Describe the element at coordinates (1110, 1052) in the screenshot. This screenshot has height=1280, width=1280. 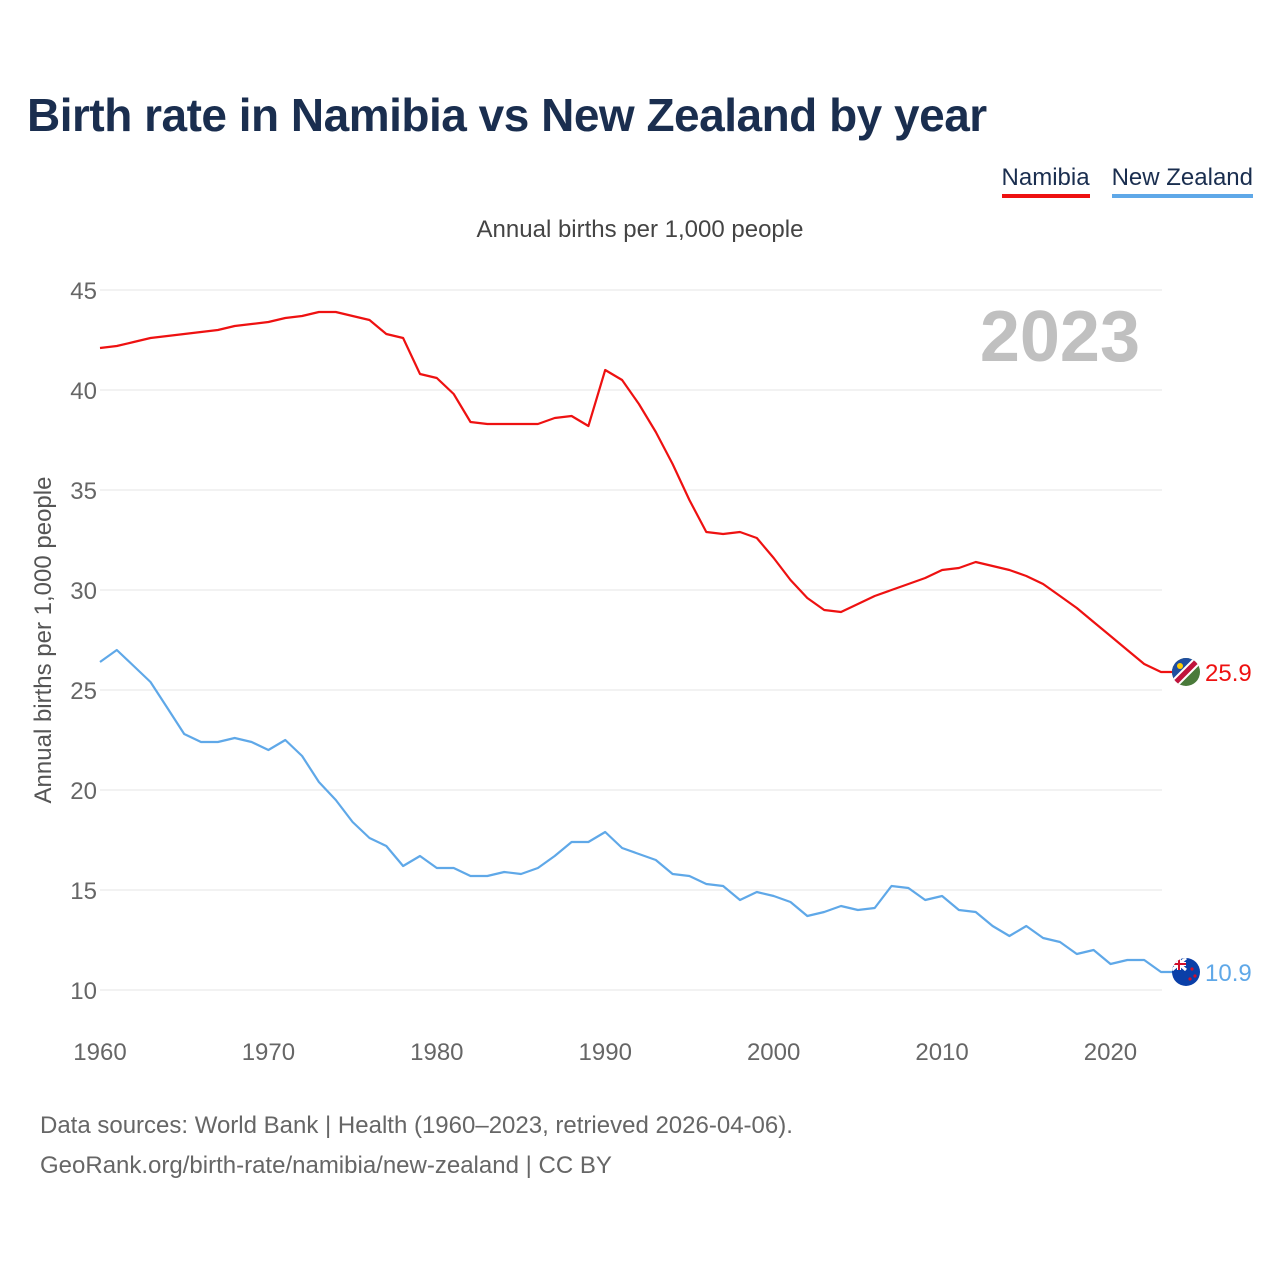
I see `x-tick-label: 2020` at that location.